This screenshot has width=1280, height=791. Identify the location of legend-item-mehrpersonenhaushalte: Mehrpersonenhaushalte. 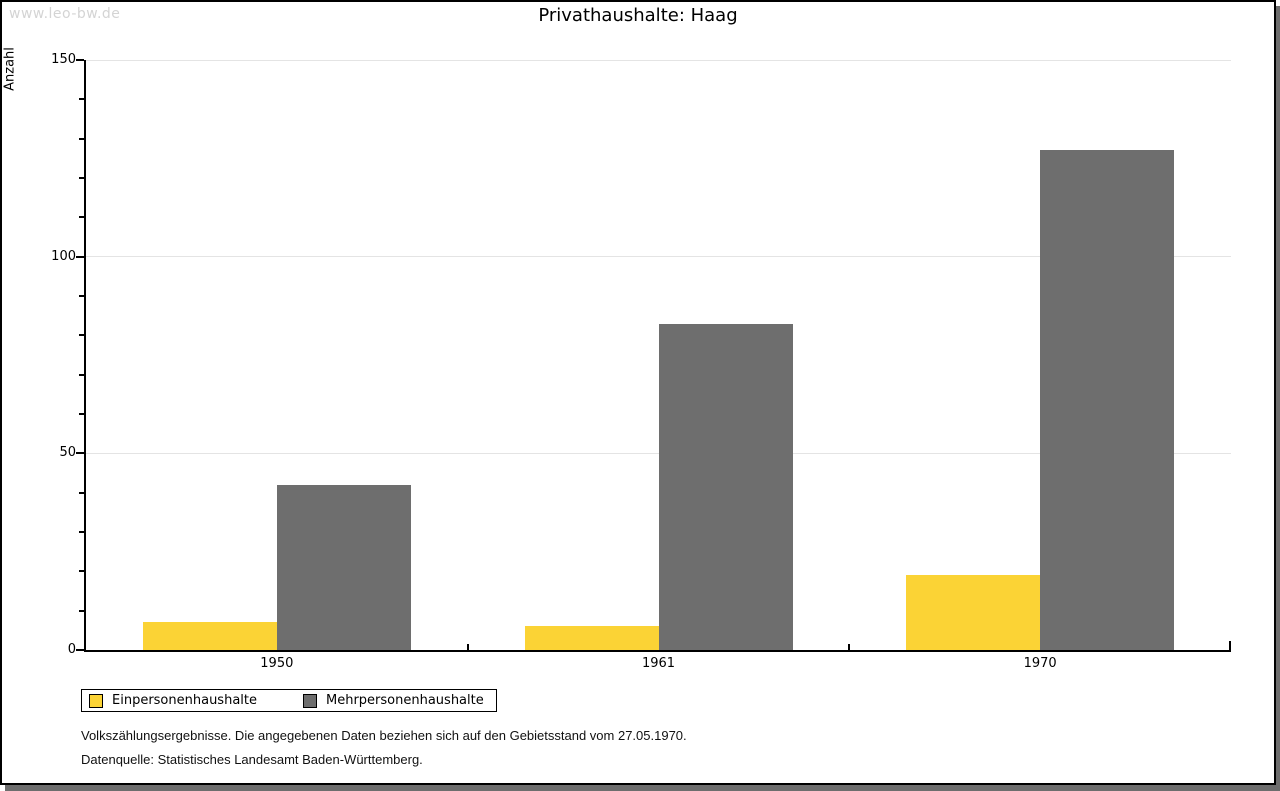
(393, 700).